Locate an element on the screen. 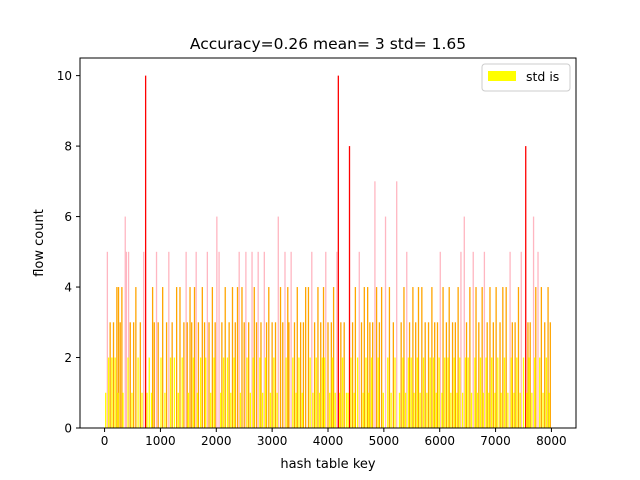 The width and height of the screenshot is (640, 480). x-tick-label: 1000 is located at coordinates (160, 441).